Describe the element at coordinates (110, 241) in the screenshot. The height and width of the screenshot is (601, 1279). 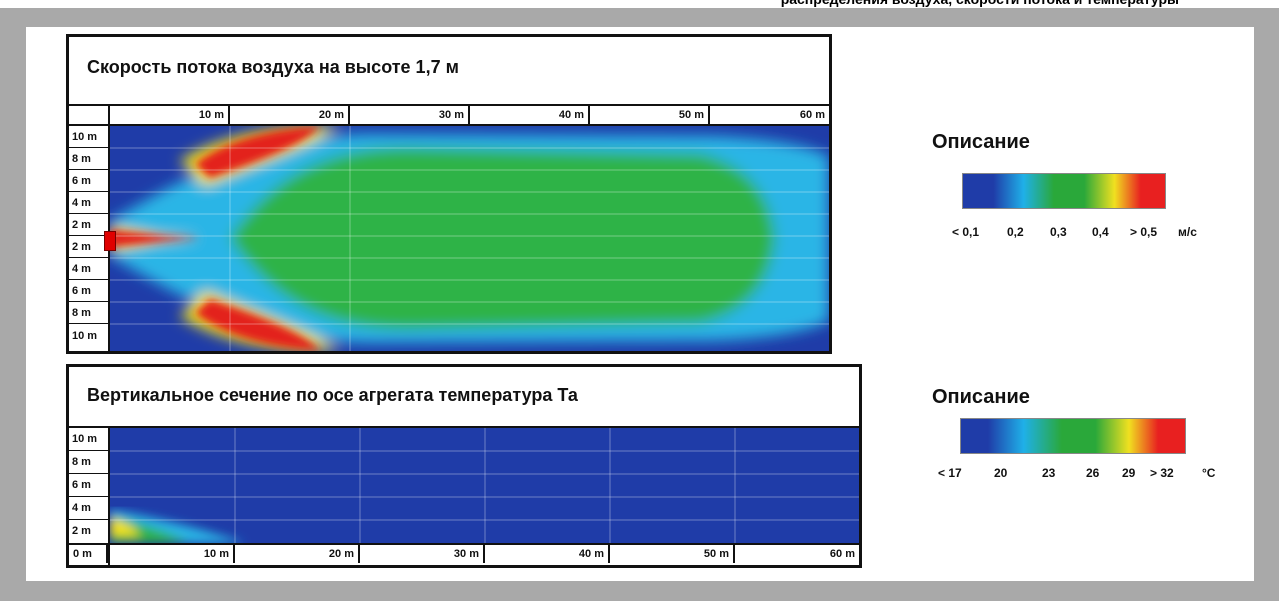
I see `air-inlet-marker` at that location.